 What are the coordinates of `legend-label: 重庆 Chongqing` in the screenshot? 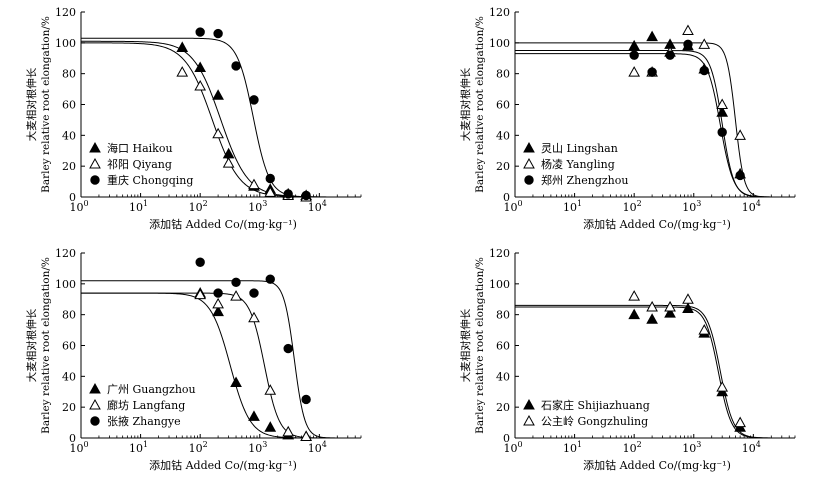 It's located at (150, 180).